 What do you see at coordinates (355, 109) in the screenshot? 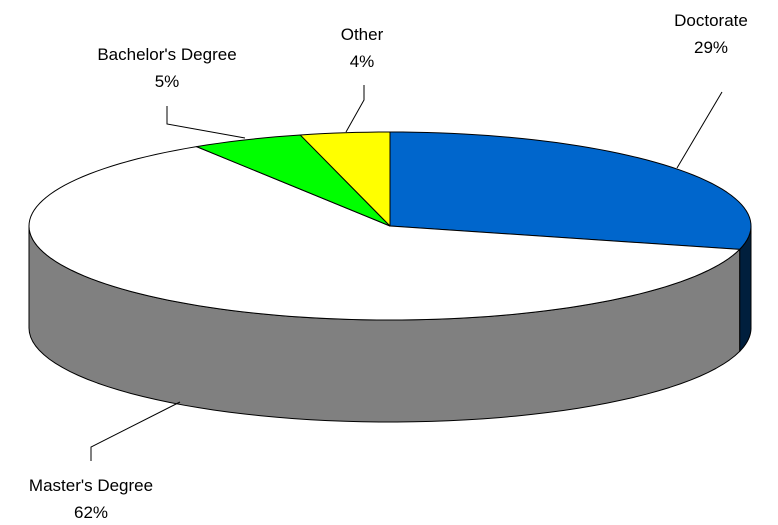
I see `leader-line-other` at bounding box center [355, 109].